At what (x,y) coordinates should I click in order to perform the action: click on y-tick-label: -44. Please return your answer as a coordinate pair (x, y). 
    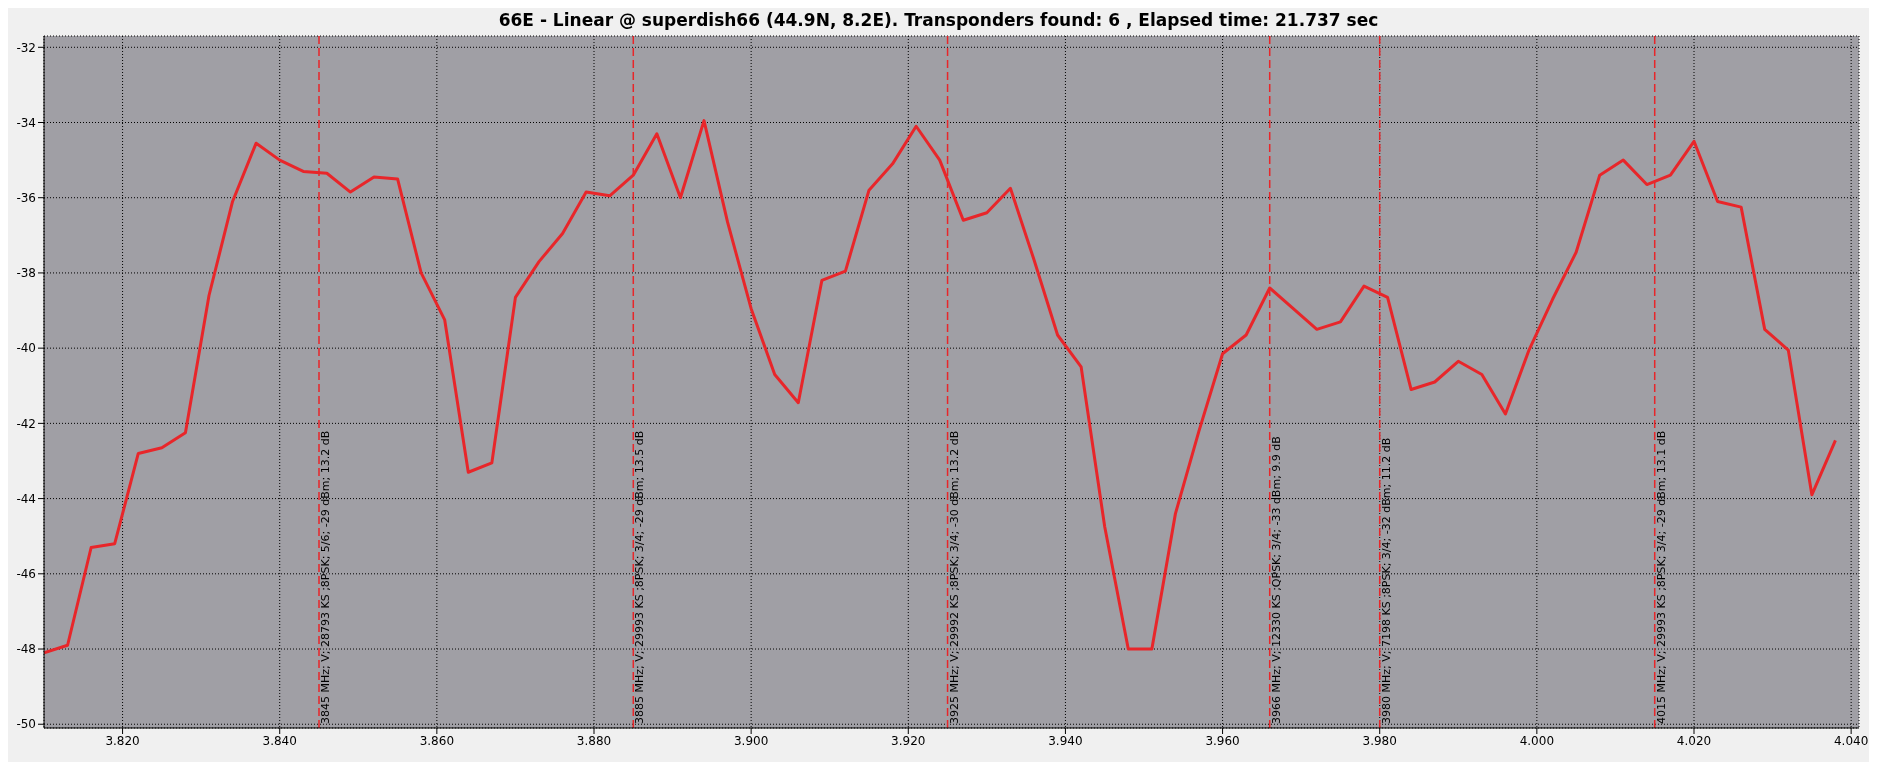
    Looking at the image, I should click on (26, 498).